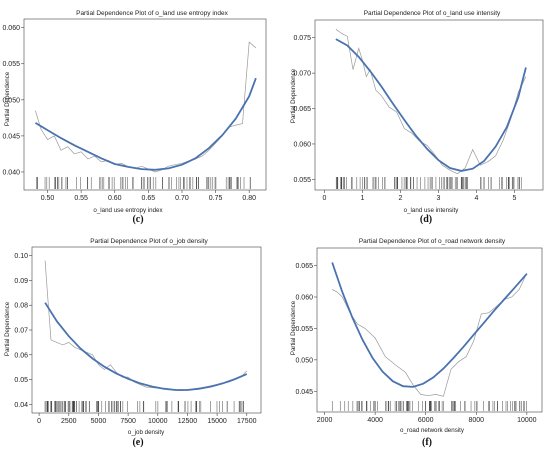 The height and width of the screenshot is (457, 550). What do you see at coordinates (69, 421) in the screenshot?
I see `x-tick-label: 2500` at bounding box center [69, 421].